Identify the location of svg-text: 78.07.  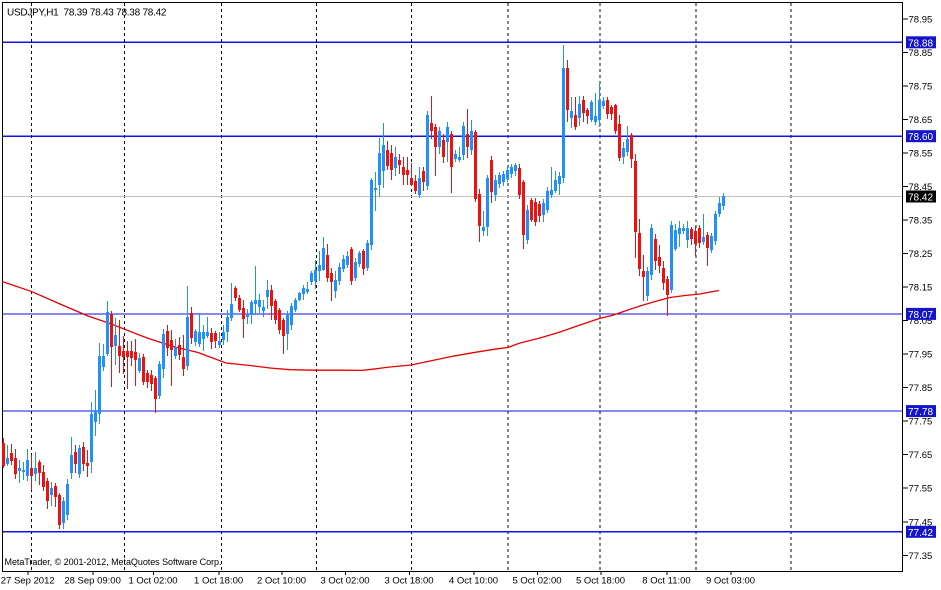
(920, 315).